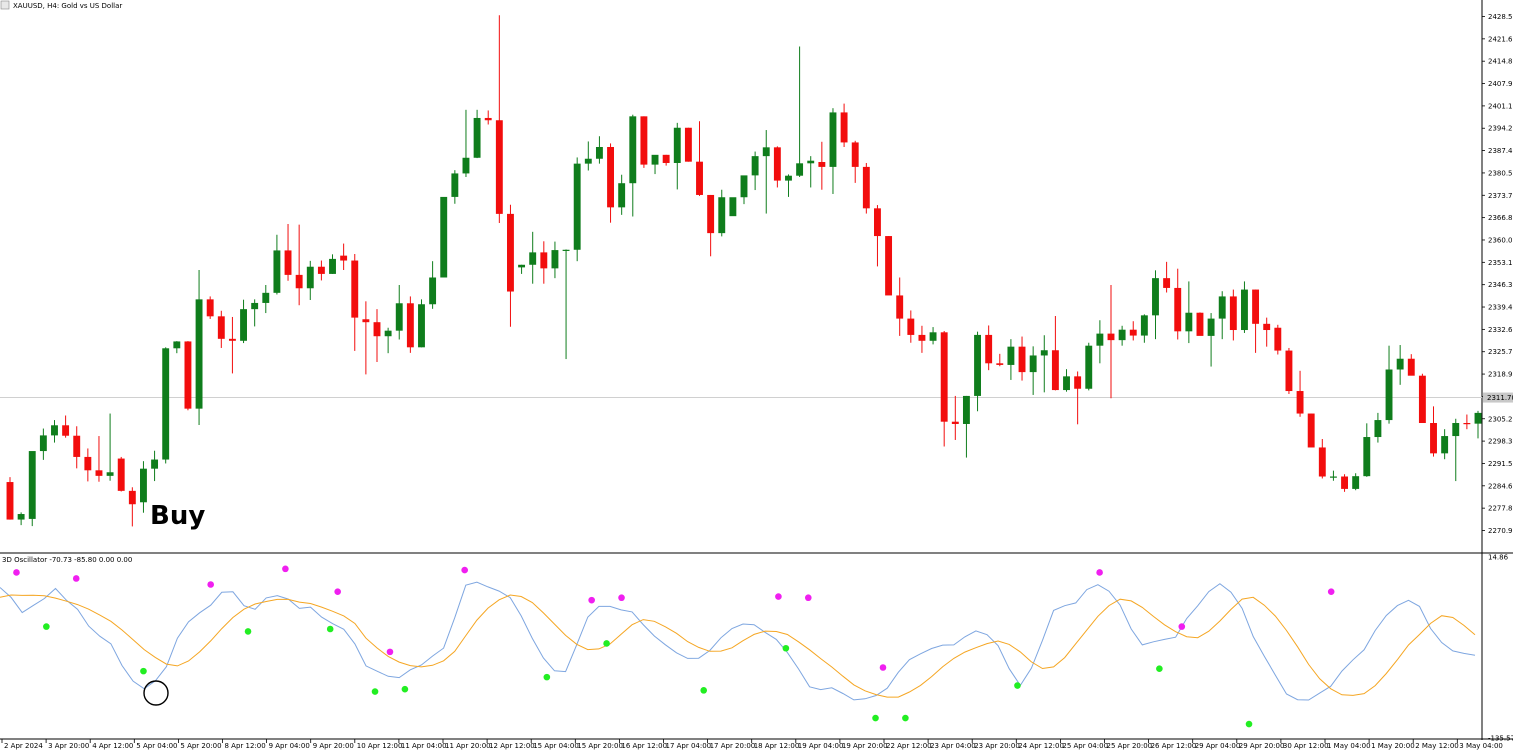 This screenshot has height=750, width=1513. What do you see at coordinates (512, 746) in the screenshot?
I see `time-tick-label: 12 Apr 12:00` at bounding box center [512, 746].